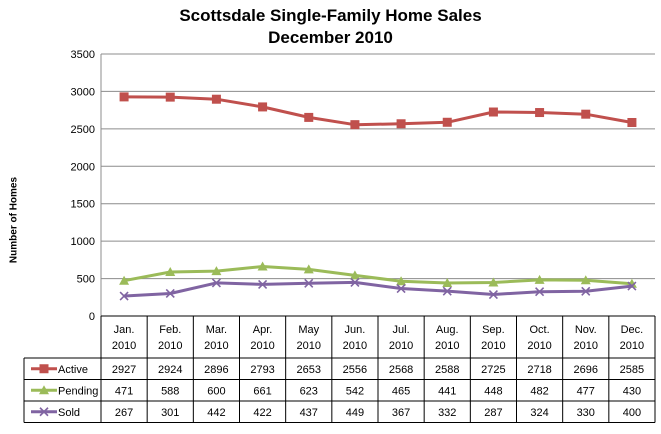  I want to click on y-tick-label: 0, so click(92, 317).